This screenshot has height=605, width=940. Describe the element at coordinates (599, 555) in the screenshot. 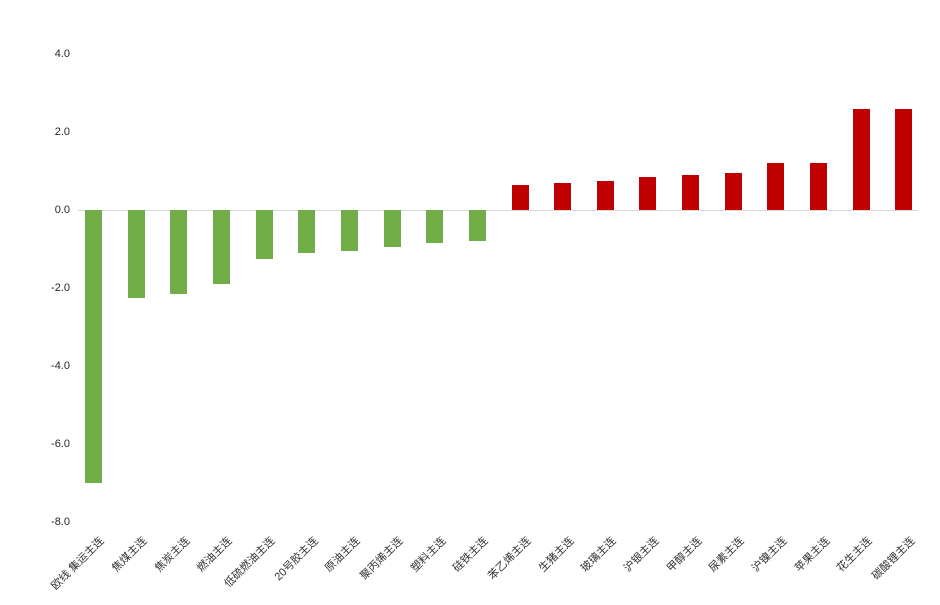

I see `x-category-label: 玻璃主连` at that location.